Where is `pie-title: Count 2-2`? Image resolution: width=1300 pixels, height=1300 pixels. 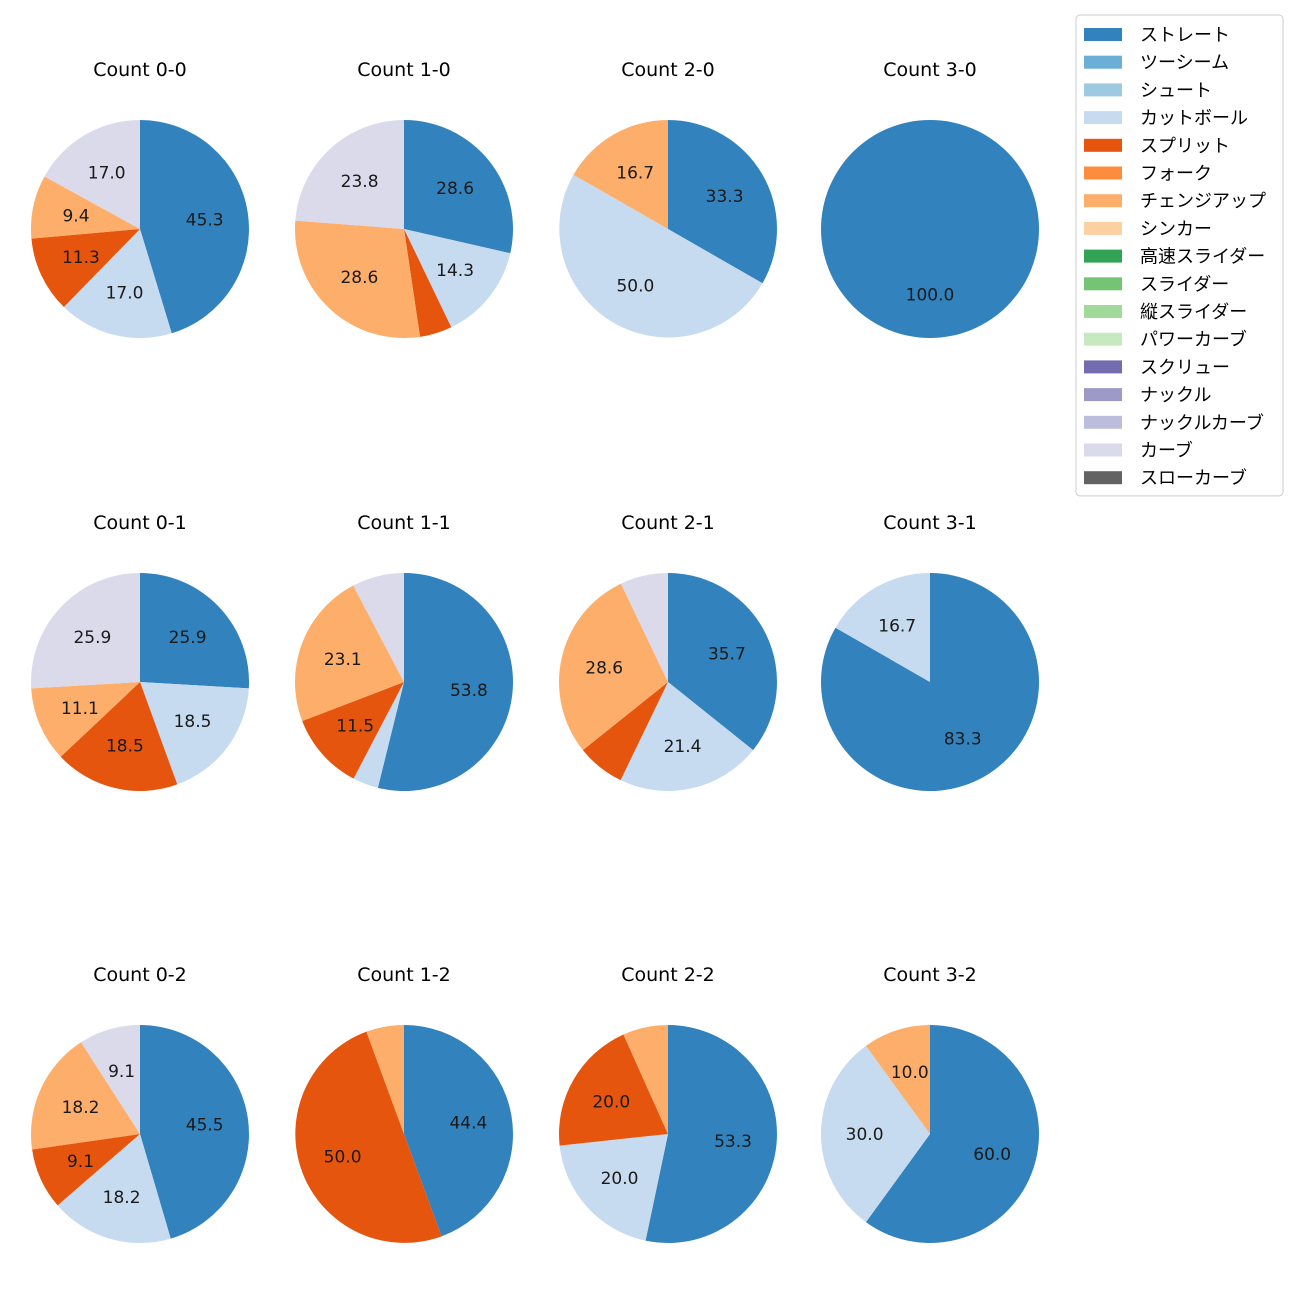 pie-title: Count 2-2 is located at coordinates (668, 975).